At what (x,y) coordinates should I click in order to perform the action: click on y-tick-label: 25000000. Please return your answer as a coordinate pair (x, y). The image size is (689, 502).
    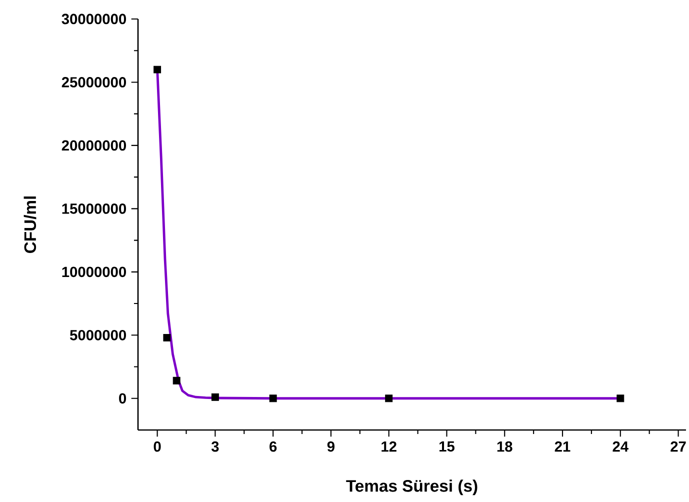
    Looking at the image, I should click on (94, 82).